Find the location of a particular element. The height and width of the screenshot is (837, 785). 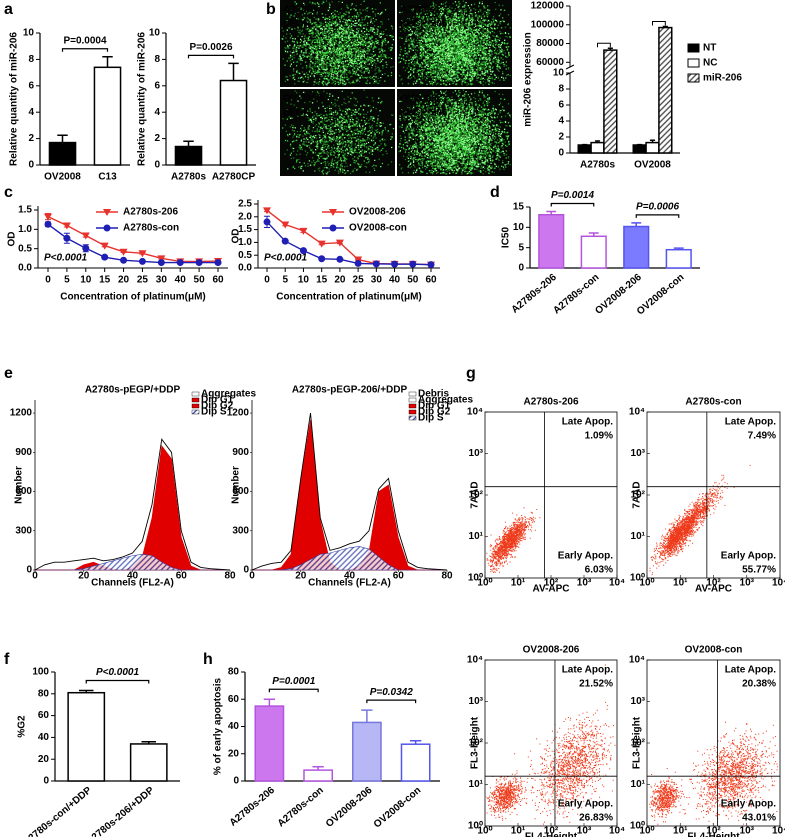

y-tick-label: 4 is located at coordinates (561, 121).